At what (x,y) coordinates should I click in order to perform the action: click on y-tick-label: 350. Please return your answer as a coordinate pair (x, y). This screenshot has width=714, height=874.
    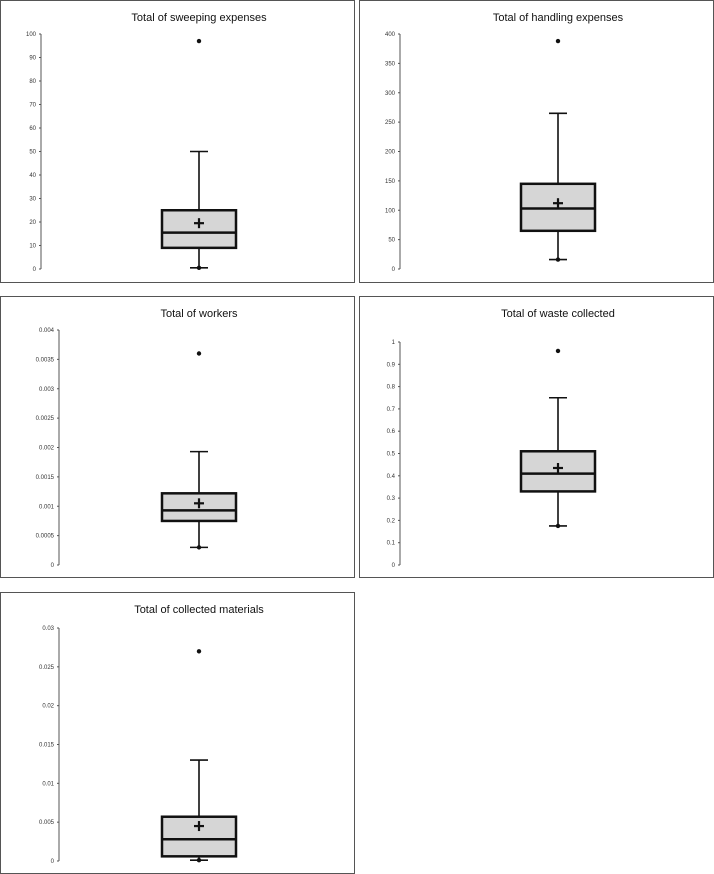
    Looking at the image, I should click on (390, 64).